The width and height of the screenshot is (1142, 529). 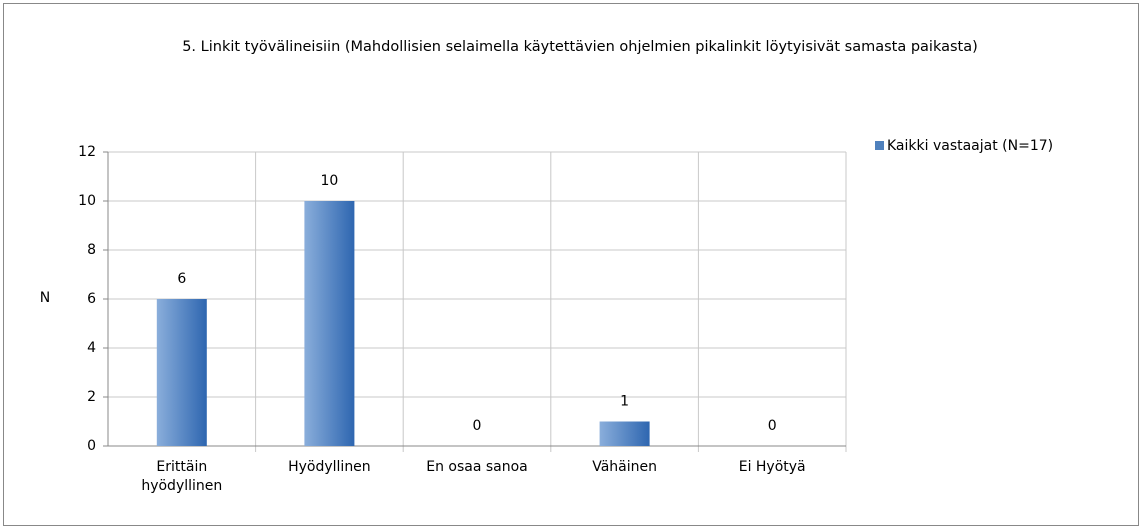 What do you see at coordinates (970, 146) in the screenshot?
I see `legend-label: Kaikki vastaajat (N=17)` at bounding box center [970, 146].